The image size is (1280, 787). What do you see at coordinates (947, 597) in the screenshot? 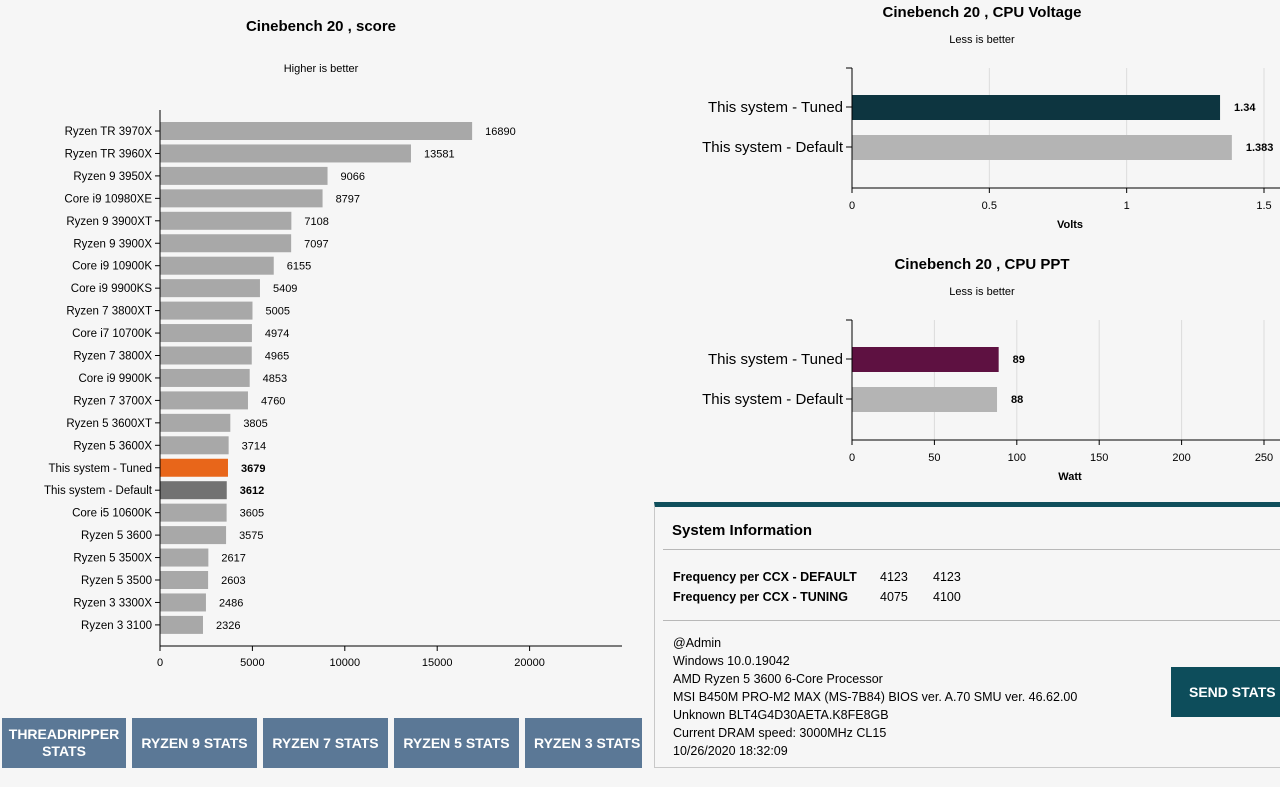
I see `freq-tuning-ccx2: 4100` at bounding box center [947, 597].